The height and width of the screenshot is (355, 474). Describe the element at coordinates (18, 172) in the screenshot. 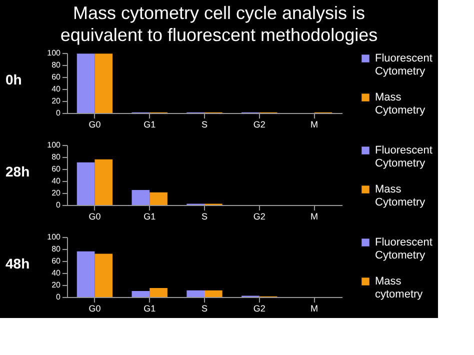

I see `y-axis-title: 28h` at that location.